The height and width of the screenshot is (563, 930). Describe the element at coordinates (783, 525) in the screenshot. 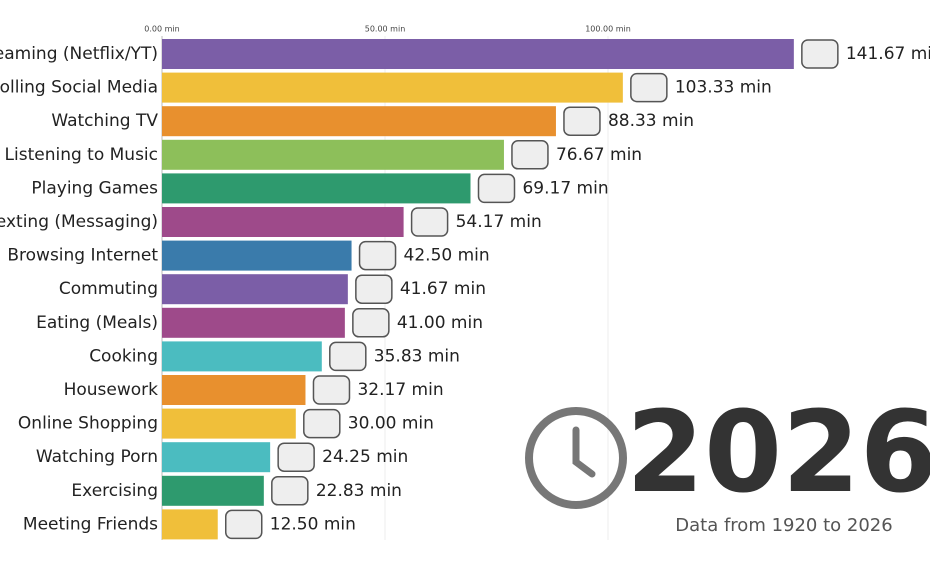

I see `subtitle: Data from 1920 to 2026` at that location.